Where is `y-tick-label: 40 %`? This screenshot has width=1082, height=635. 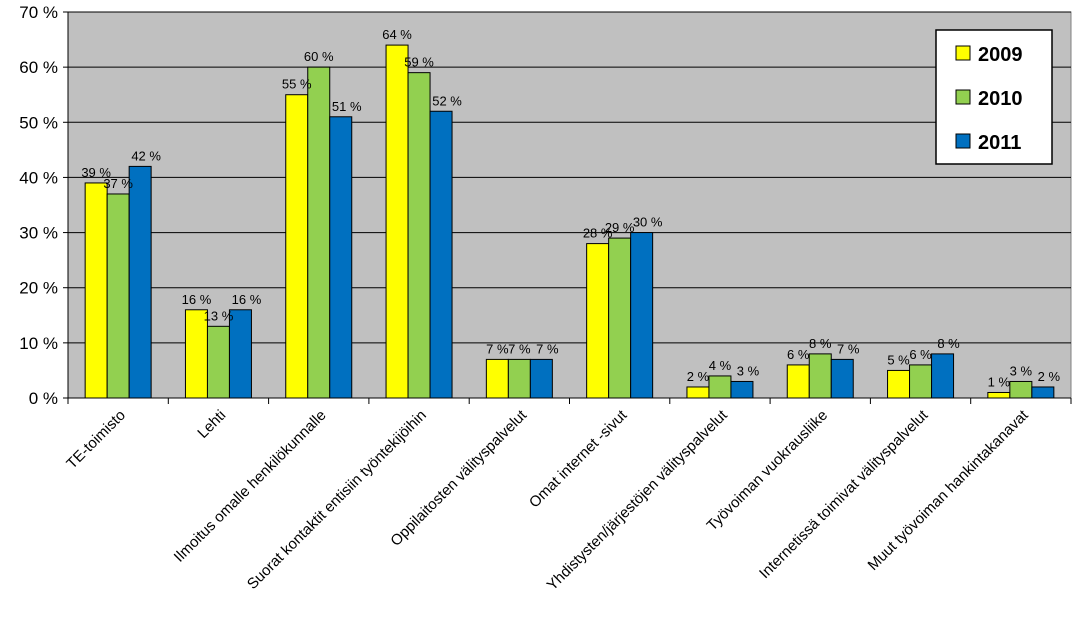 y-tick-label: 40 % is located at coordinates (38, 177).